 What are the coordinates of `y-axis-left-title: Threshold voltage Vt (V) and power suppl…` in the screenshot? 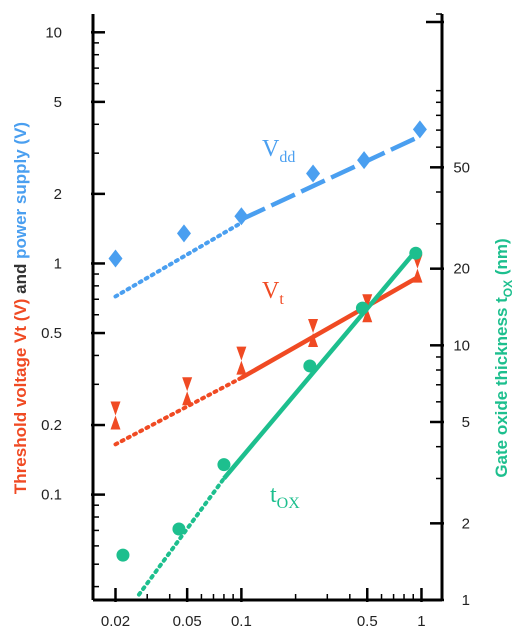 It's located at (20, 308).